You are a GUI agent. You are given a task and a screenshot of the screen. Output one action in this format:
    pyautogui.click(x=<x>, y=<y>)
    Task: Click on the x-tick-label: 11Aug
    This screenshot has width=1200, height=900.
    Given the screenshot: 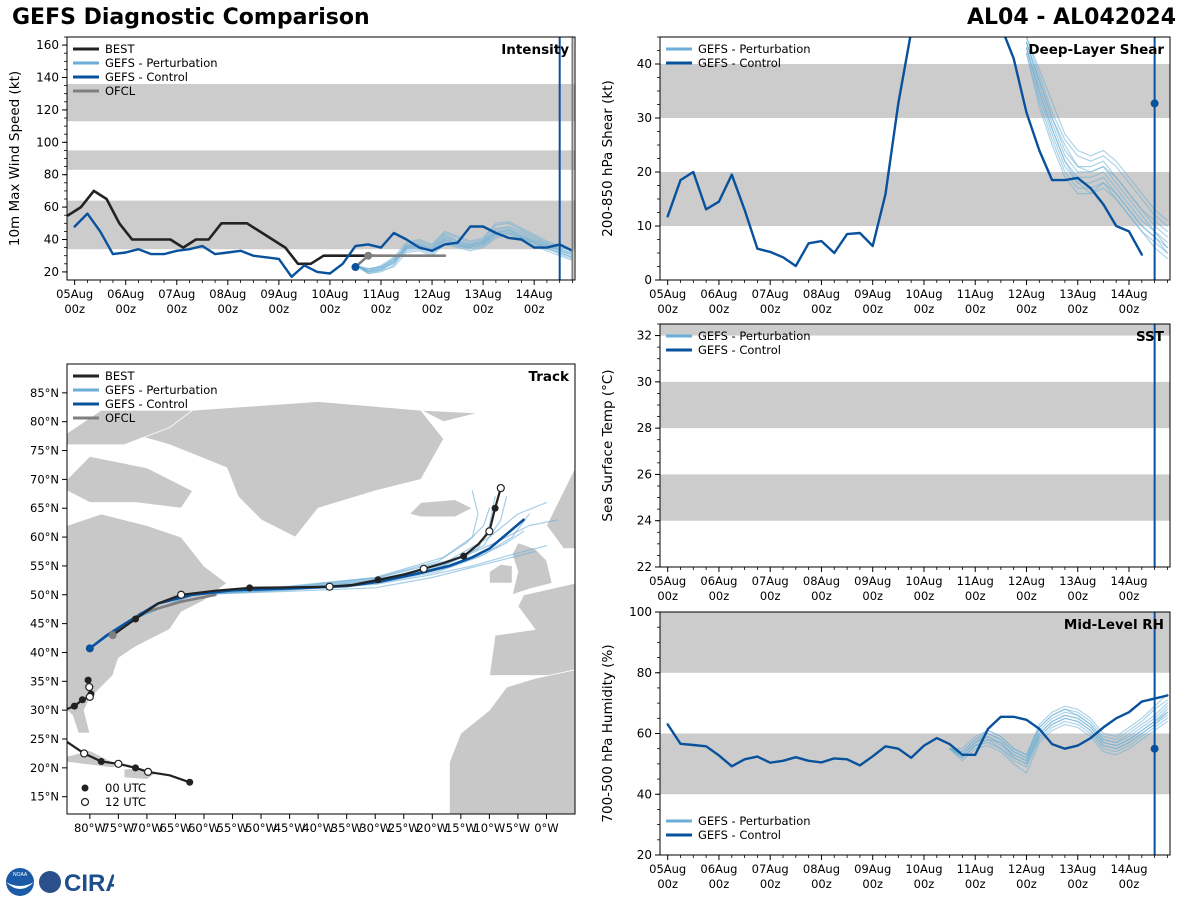 What is the action you would take?
    pyautogui.click(x=380, y=294)
    